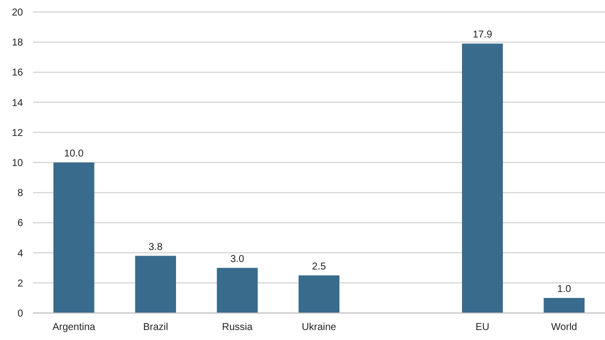  I want to click on data-label: 17.9, so click(482, 35).